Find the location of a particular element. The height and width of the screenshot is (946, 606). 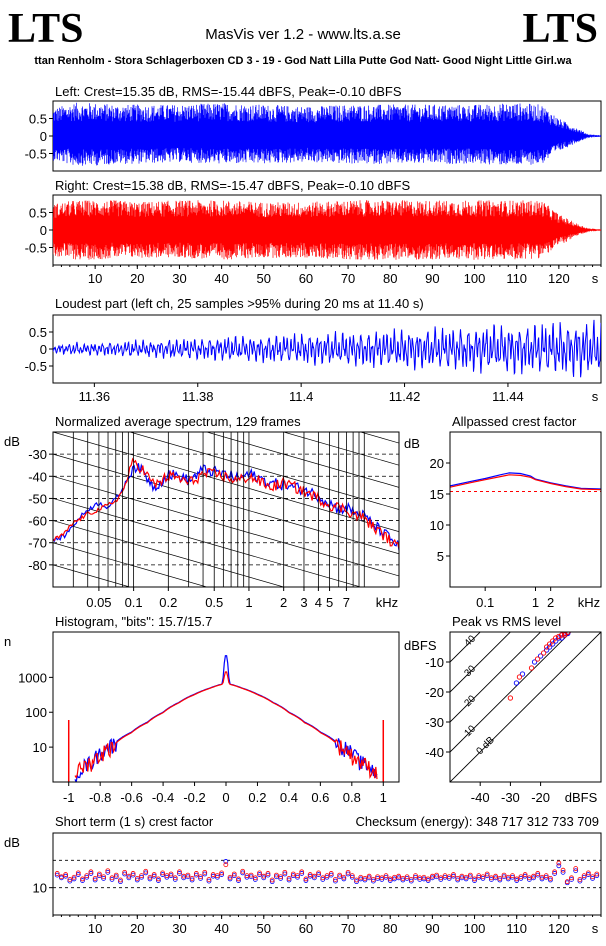

short-term-crest-xtick-label: 100 is located at coordinates (475, 928).